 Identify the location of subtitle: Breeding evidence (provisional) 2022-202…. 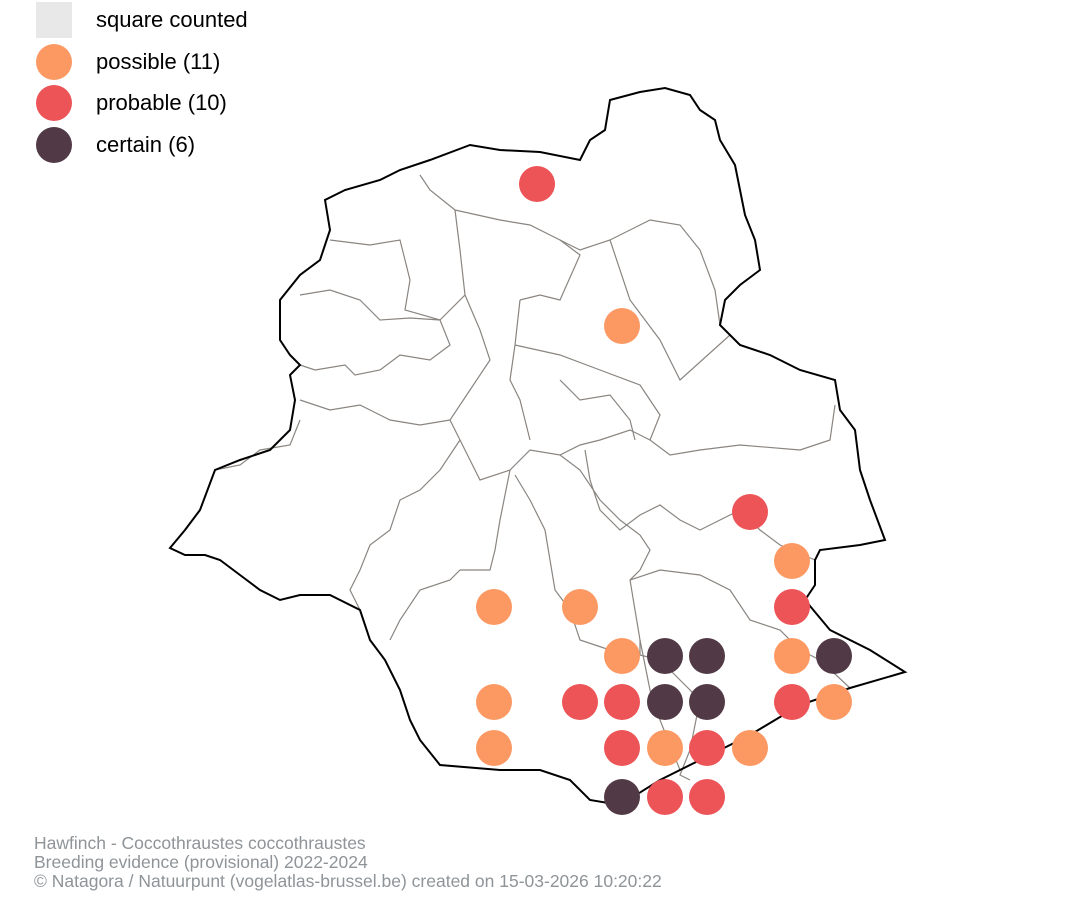
(201, 862).